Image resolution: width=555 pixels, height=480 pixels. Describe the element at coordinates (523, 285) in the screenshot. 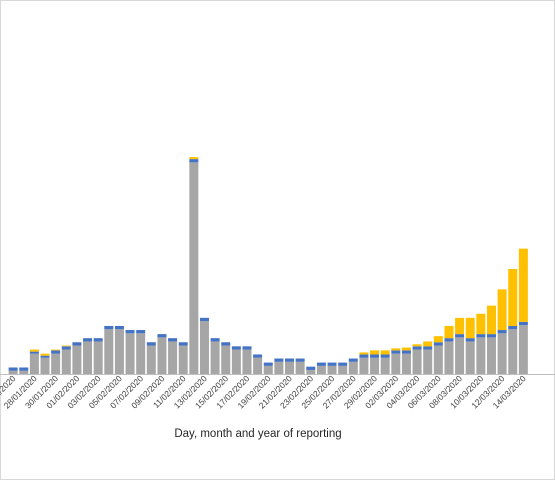

I see `bar-14-03-2020-s2` at that location.